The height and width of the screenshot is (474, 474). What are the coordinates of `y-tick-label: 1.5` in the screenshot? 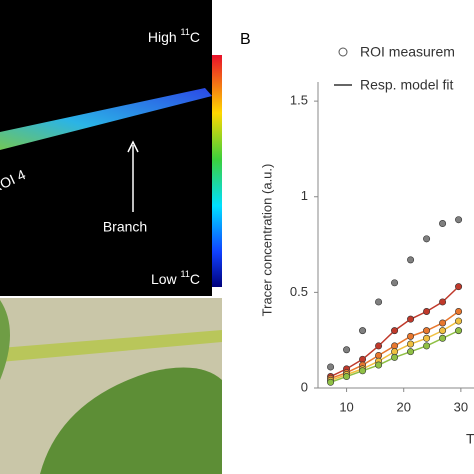 It's located at (299, 100).